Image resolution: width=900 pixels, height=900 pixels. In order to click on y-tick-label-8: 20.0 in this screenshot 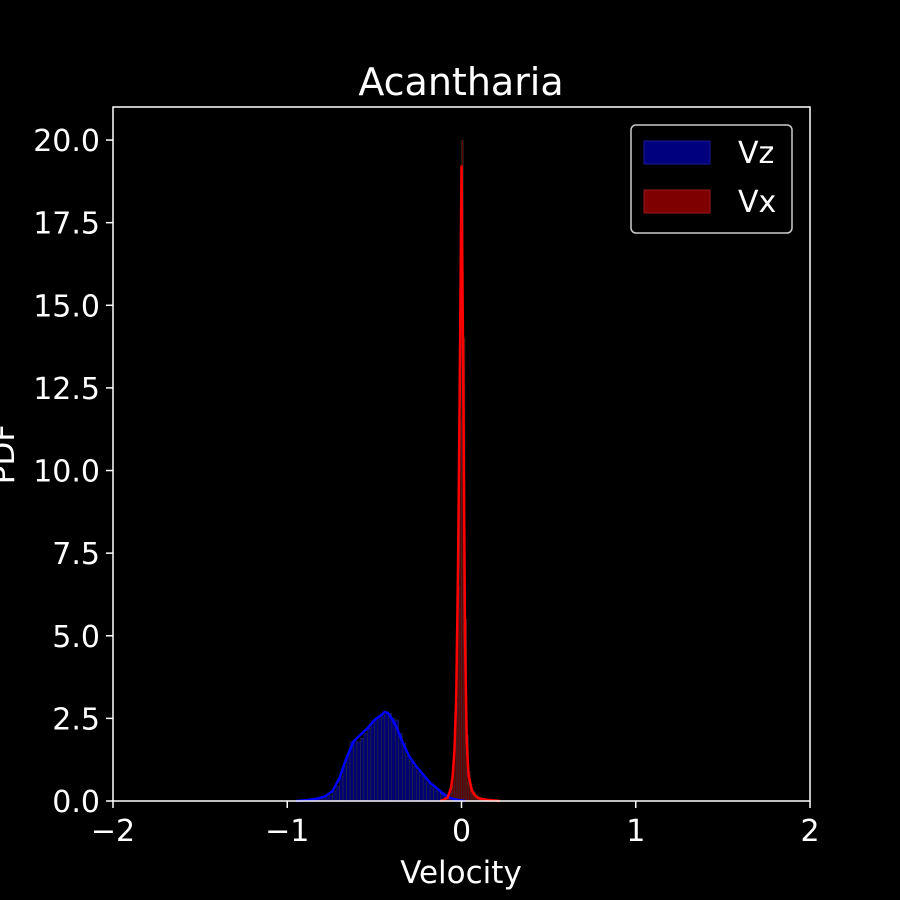, I will do `click(66, 141)`.